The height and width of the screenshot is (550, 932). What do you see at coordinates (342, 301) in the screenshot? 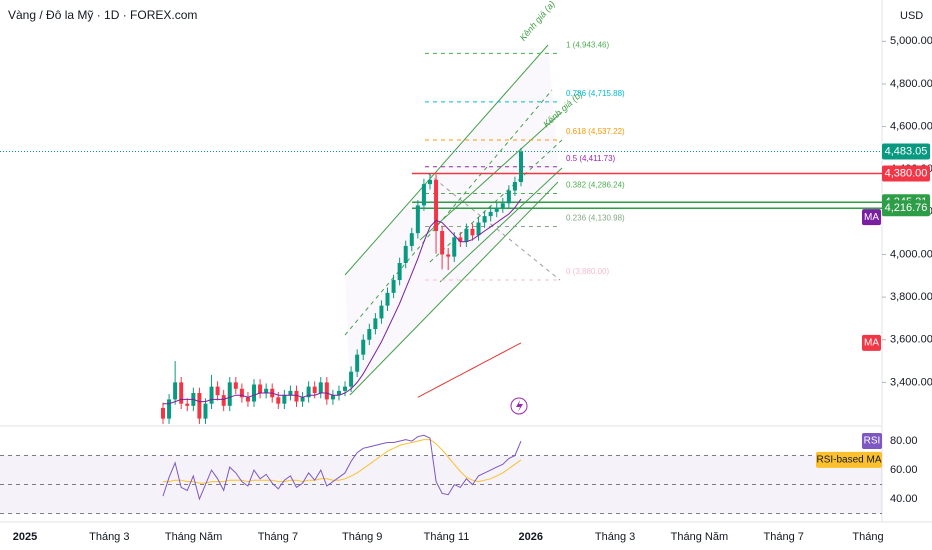
I see `ma-line` at bounding box center [342, 301].